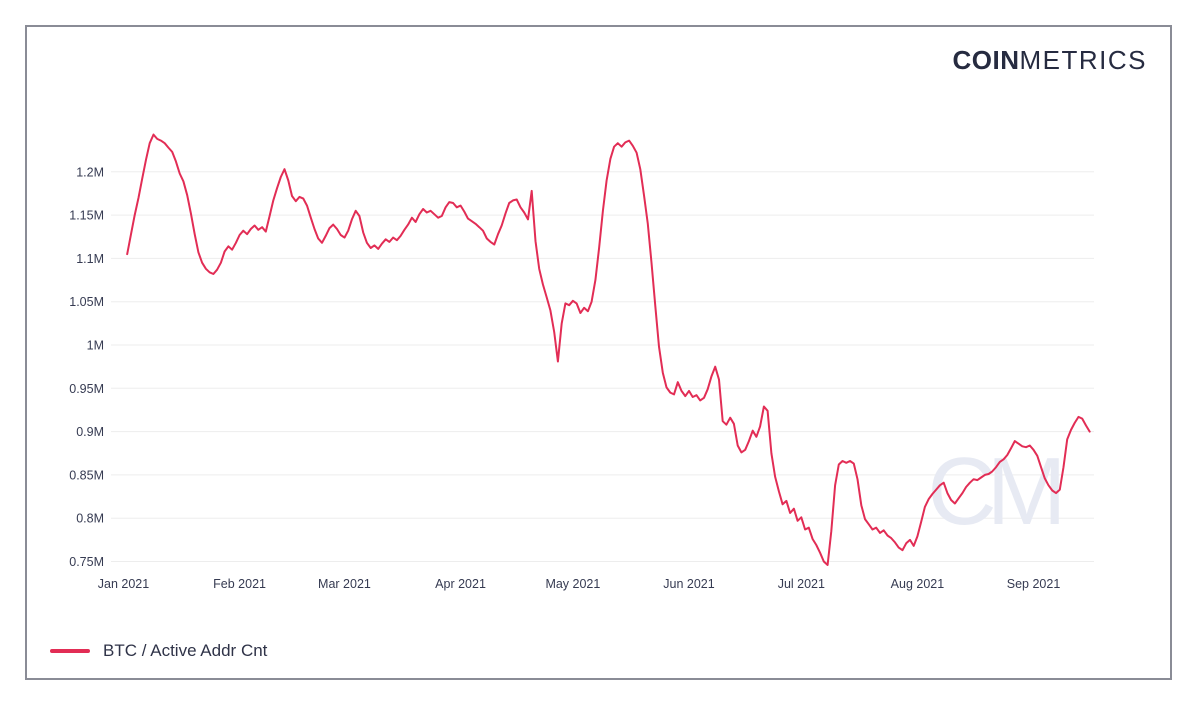 The height and width of the screenshot is (708, 1200). I want to click on y-axis-tick-label: 0.75M, so click(86, 562).